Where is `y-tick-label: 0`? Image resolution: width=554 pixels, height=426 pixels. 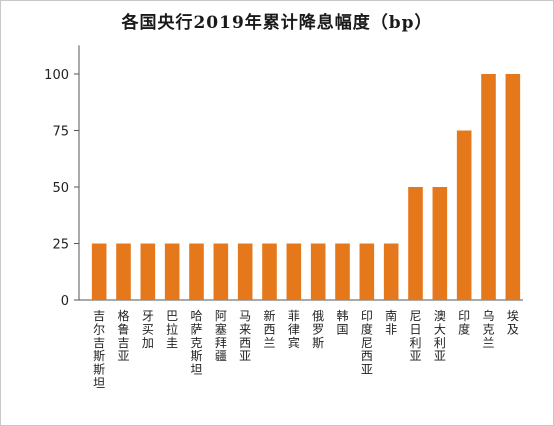
y-tick-label: 0 is located at coordinates (65, 301).